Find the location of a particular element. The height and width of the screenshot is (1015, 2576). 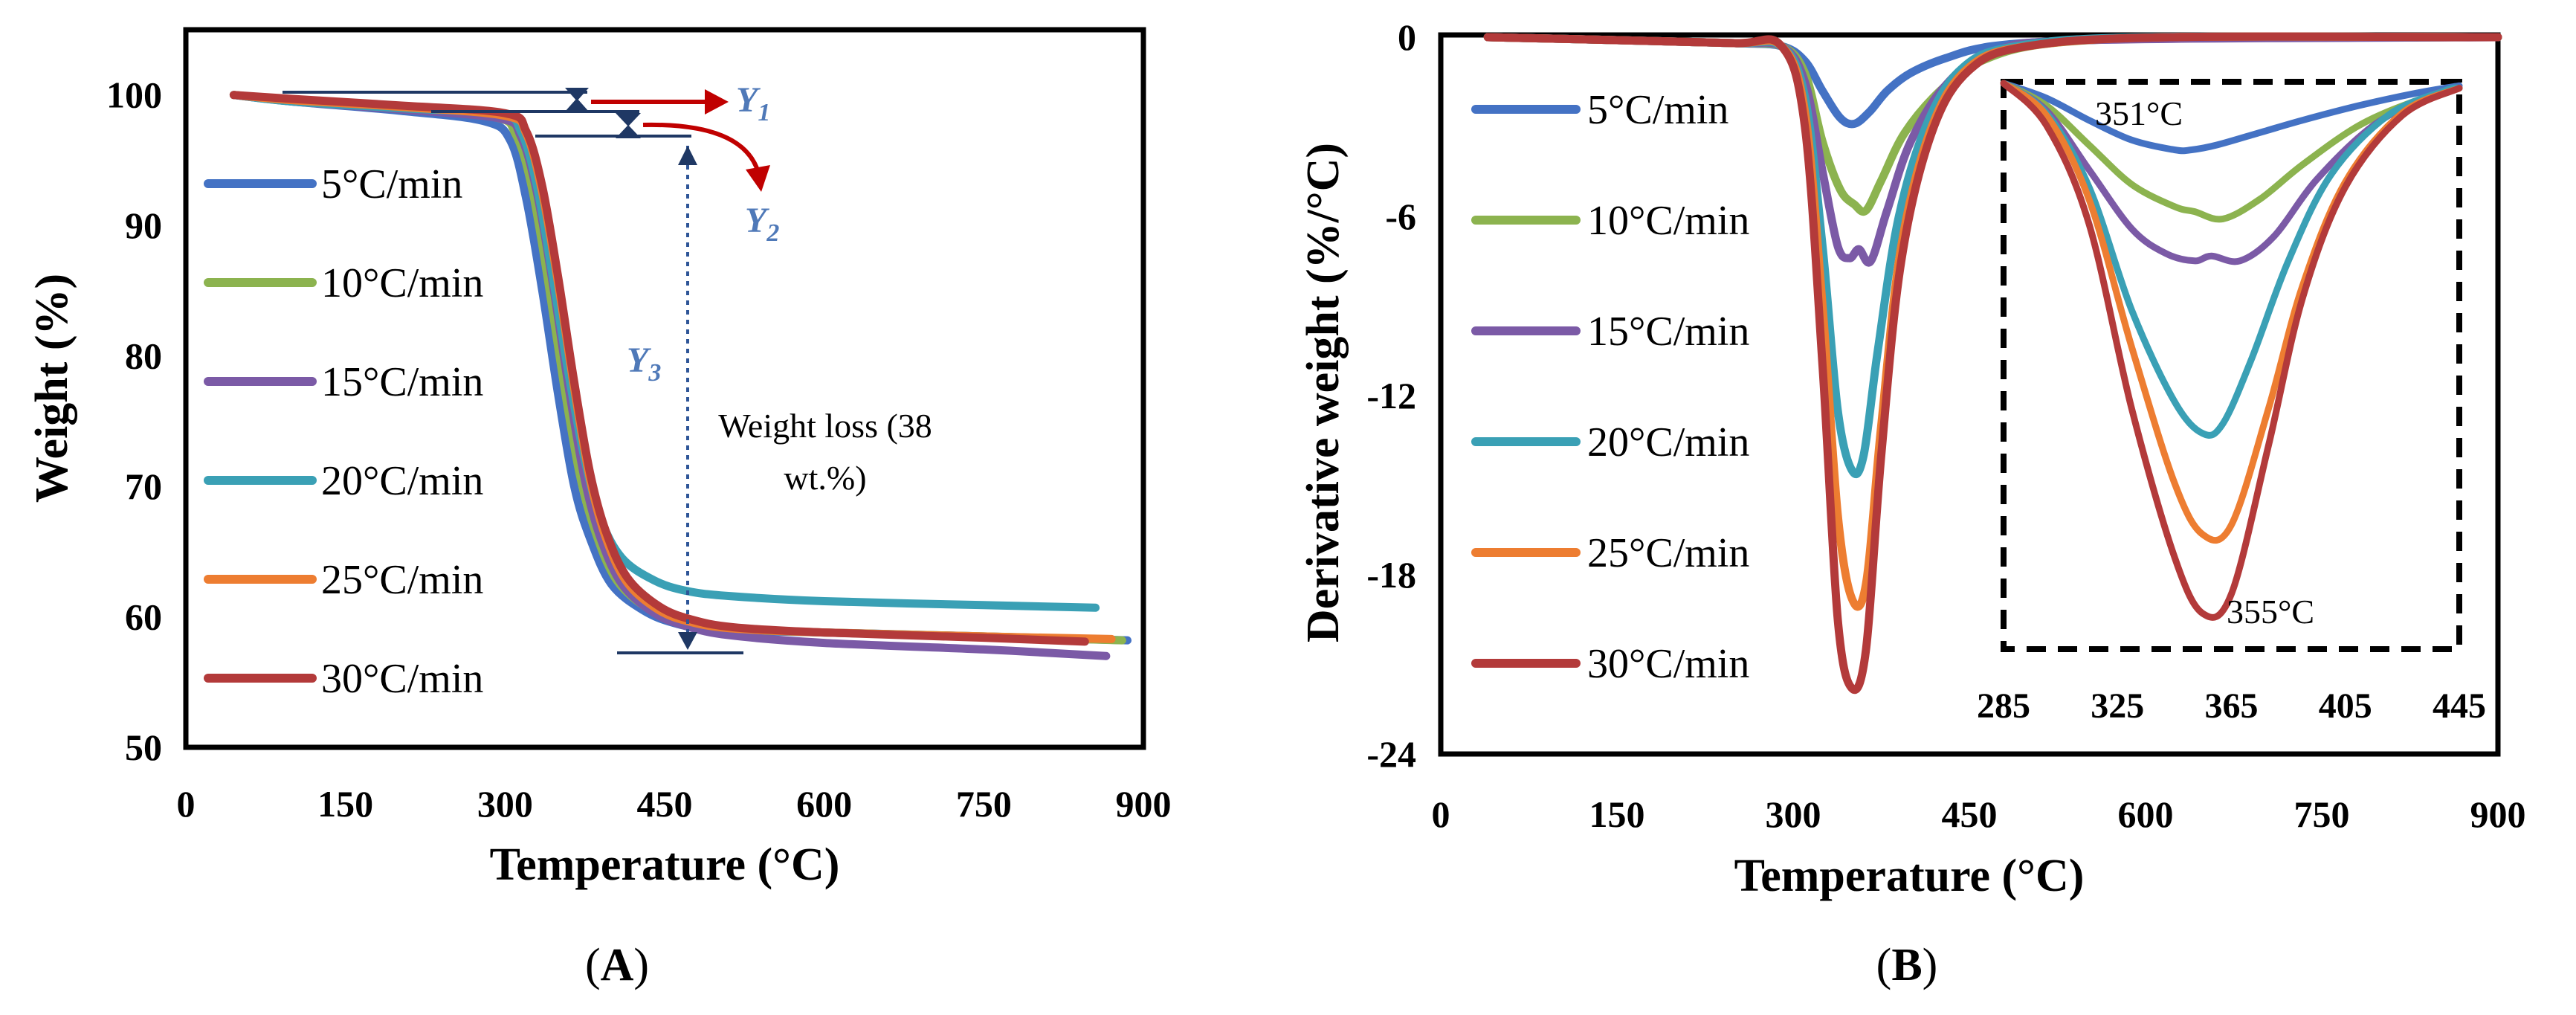

panel-b-inset: 285 325 365 405 445 351°C 355°C is located at coordinates (2231, 402).